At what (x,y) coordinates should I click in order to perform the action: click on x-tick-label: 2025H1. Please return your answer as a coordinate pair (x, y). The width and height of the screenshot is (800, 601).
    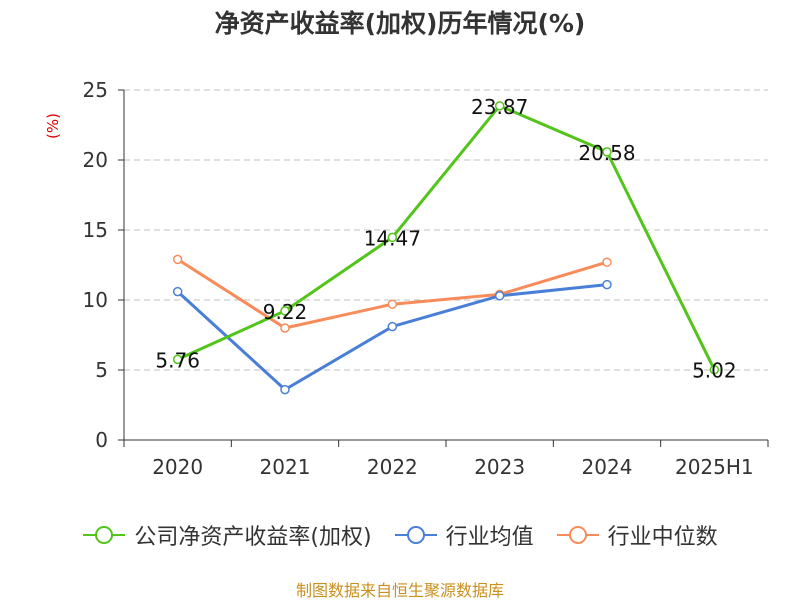
    Looking at the image, I should click on (714, 467).